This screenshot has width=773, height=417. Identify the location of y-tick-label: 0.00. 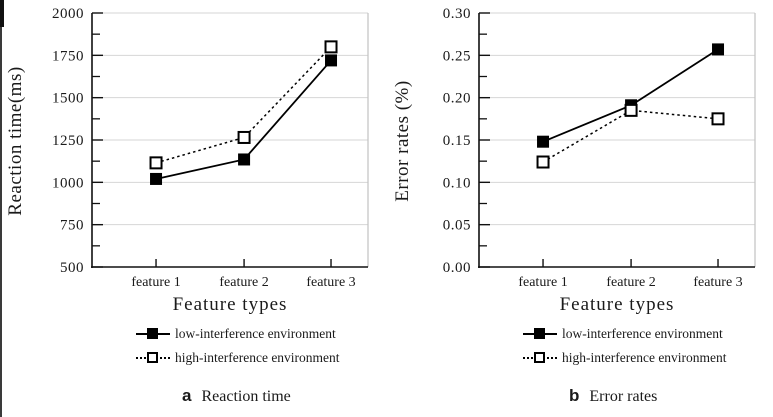
(457, 268).